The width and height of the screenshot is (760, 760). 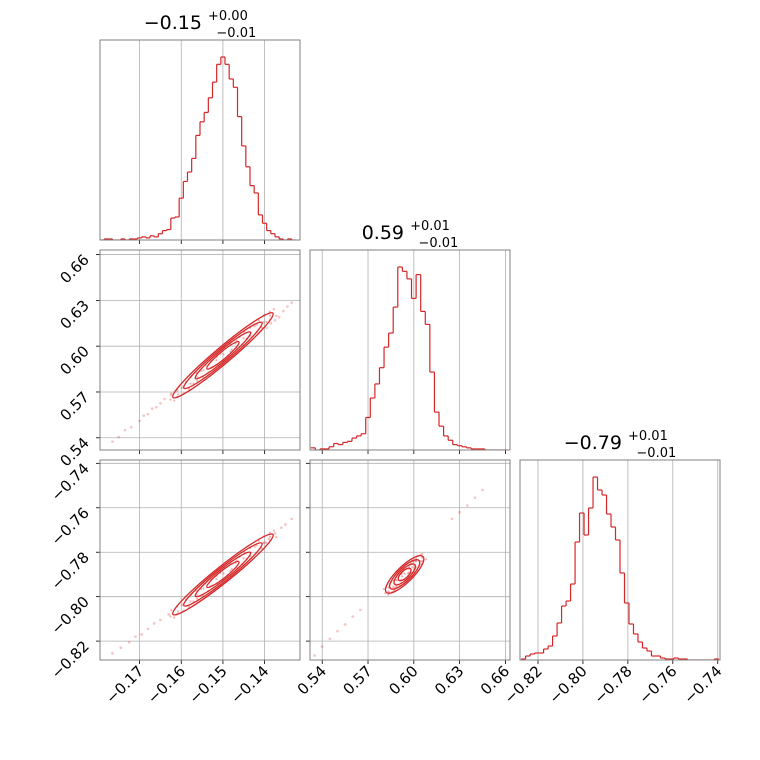 What do you see at coordinates (74, 314) in the screenshot?
I see `tick-label-y: 0.63` at bounding box center [74, 314].